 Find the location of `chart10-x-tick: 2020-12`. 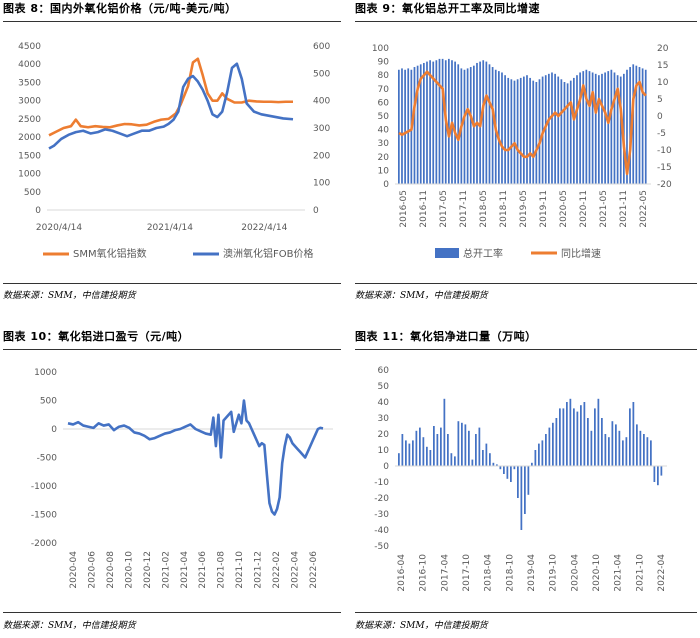

chart10-x-tick: 2020-12 is located at coordinates (148, 570).